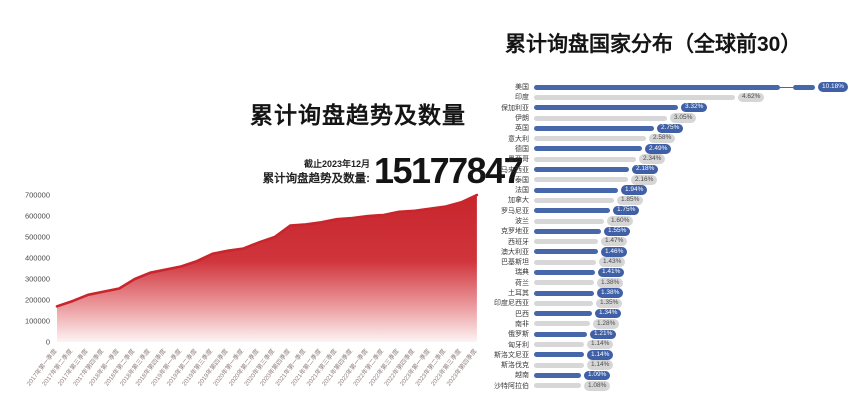  I want to click on percent-badge: 1.46%, so click(614, 252).